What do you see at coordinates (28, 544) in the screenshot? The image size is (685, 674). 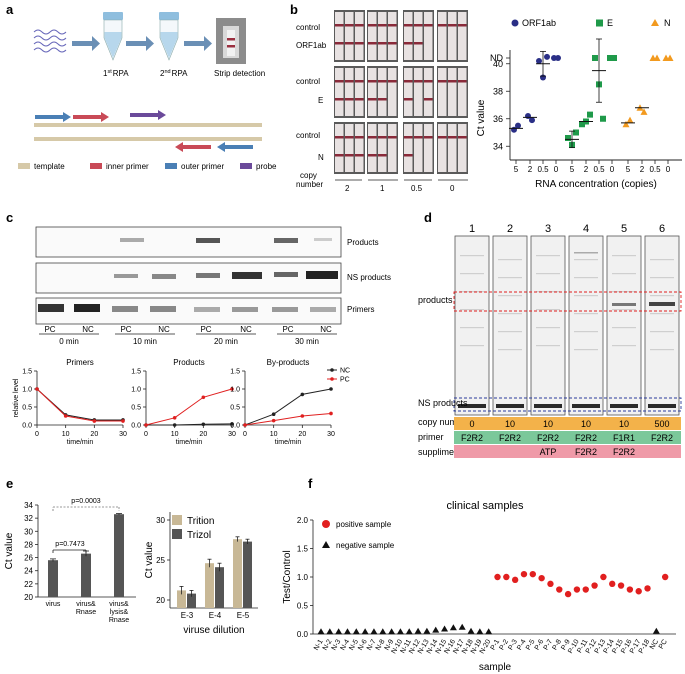 I see `y-tick-label: 28` at bounding box center [28, 544].